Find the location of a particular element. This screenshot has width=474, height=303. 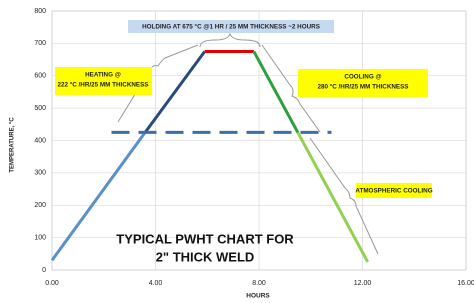

chart-title: TYPICAL PWHT CHART FOR is located at coordinates (205, 238).